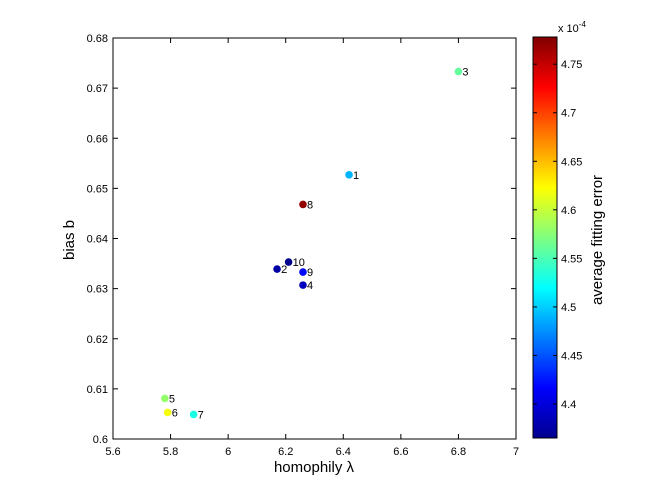  Describe the element at coordinates (97, 139) in the screenshot. I see `y-tick-label: 0.66` at that location.